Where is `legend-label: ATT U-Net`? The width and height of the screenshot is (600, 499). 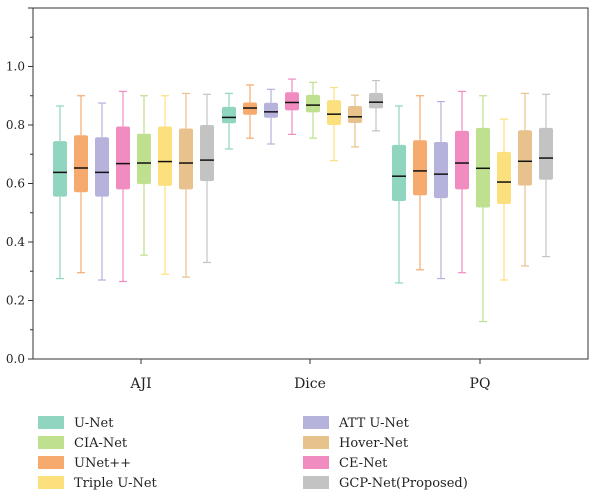 legend-label: ATT U-Net is located at coordinates (374, 423).